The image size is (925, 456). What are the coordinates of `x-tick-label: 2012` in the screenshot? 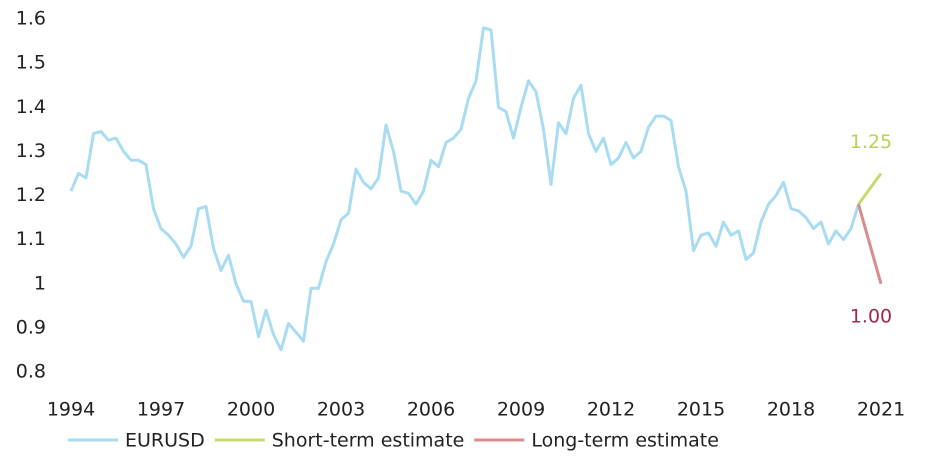 It's located at (611, 410).